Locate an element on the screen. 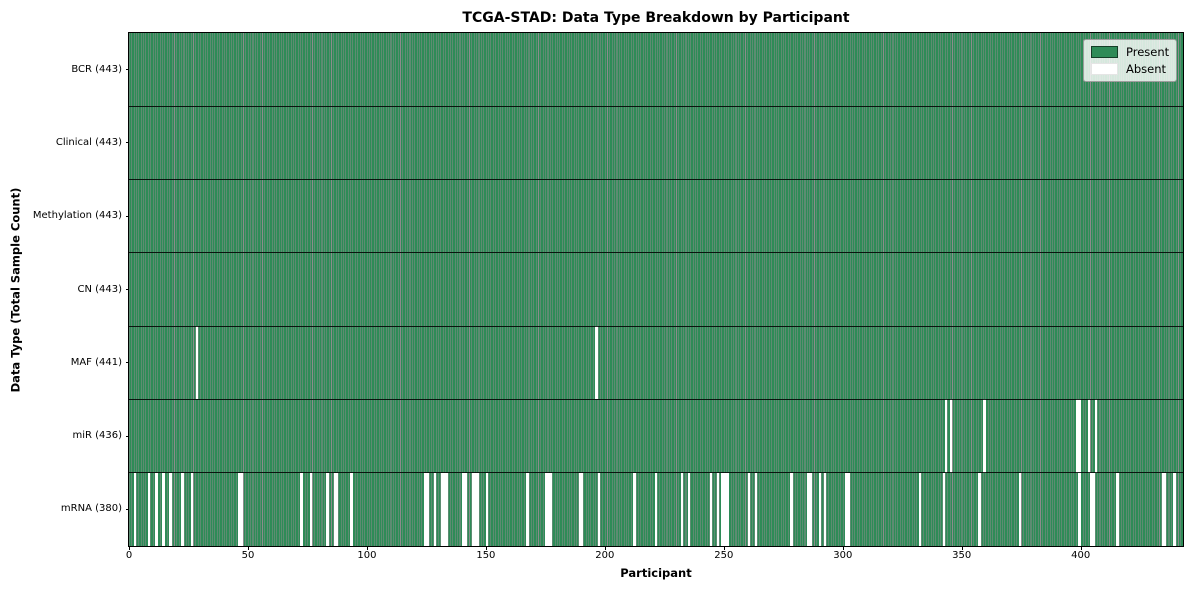 This screenshot has width=1200, height=600. y-tick-label: miR (436) is located at coordinates (97, 436).